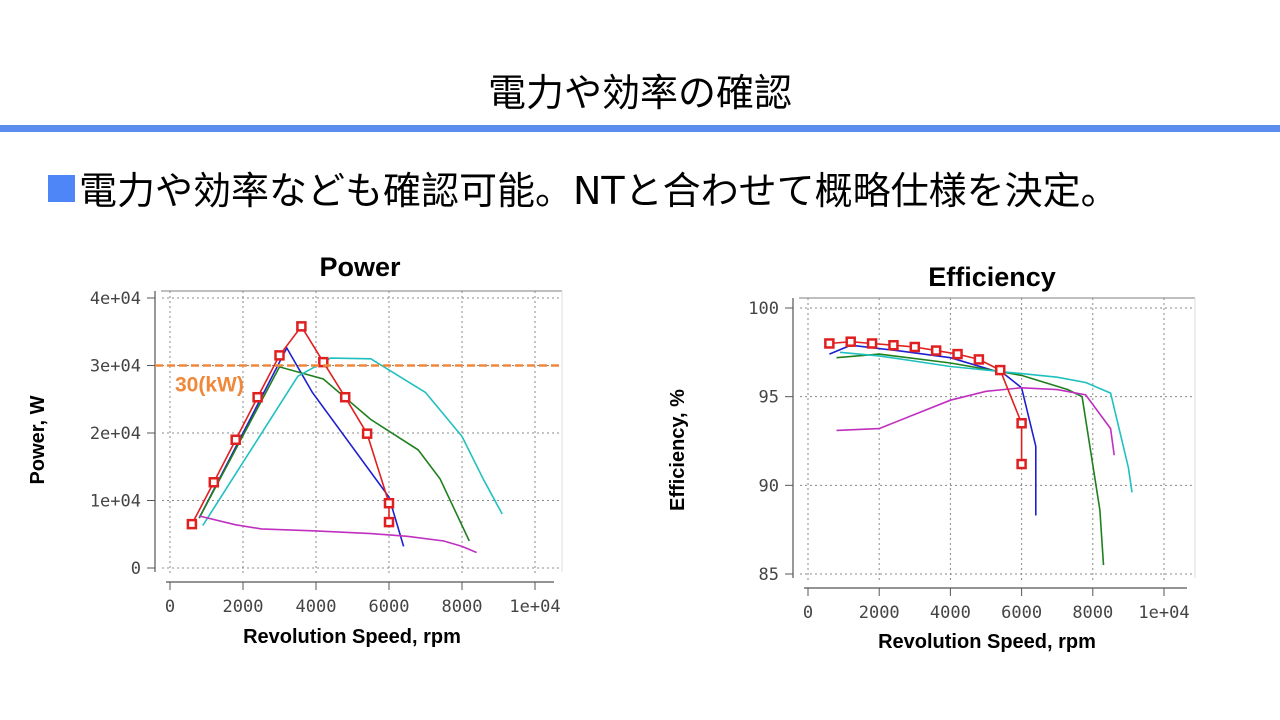  Describe the element at coordinates (769, 398) in the screenshot. I see `efficiency-y-tick-label: 95` at that location.